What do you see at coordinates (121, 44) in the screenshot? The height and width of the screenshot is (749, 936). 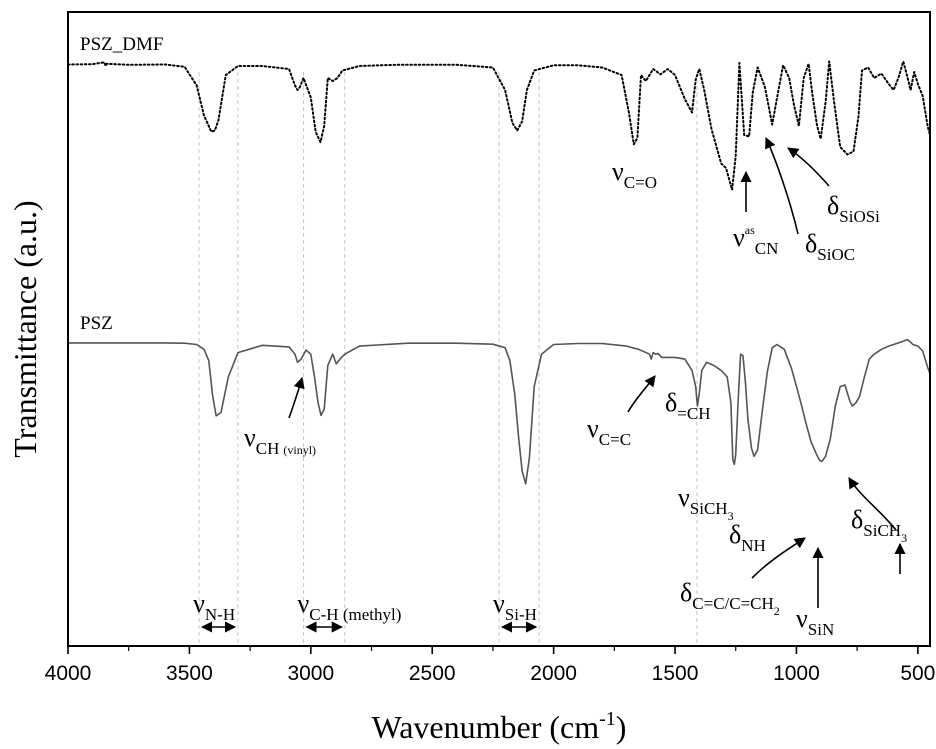 I see `series-label-psz-dmf: PSZ_DMF` at bounding box center [121, 44].